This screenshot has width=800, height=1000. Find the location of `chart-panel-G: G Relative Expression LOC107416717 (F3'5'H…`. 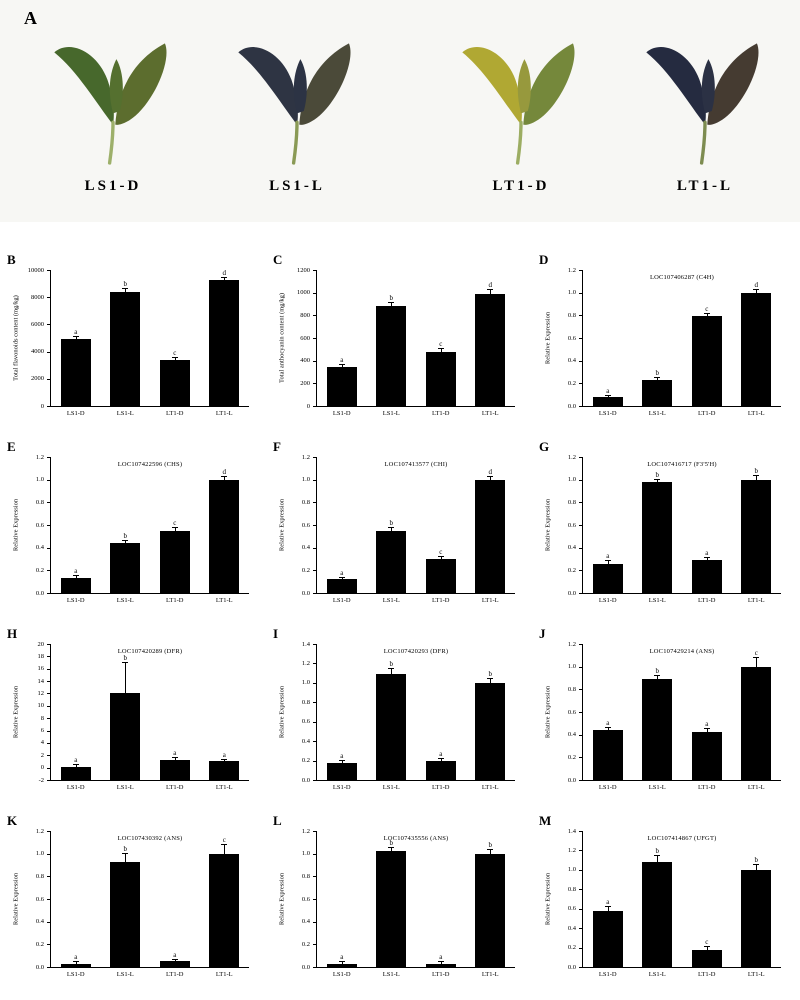

chart-panel-G: G Relative Expression LOC107416717 (F3'5'H… is located at coordinates (665, 532).